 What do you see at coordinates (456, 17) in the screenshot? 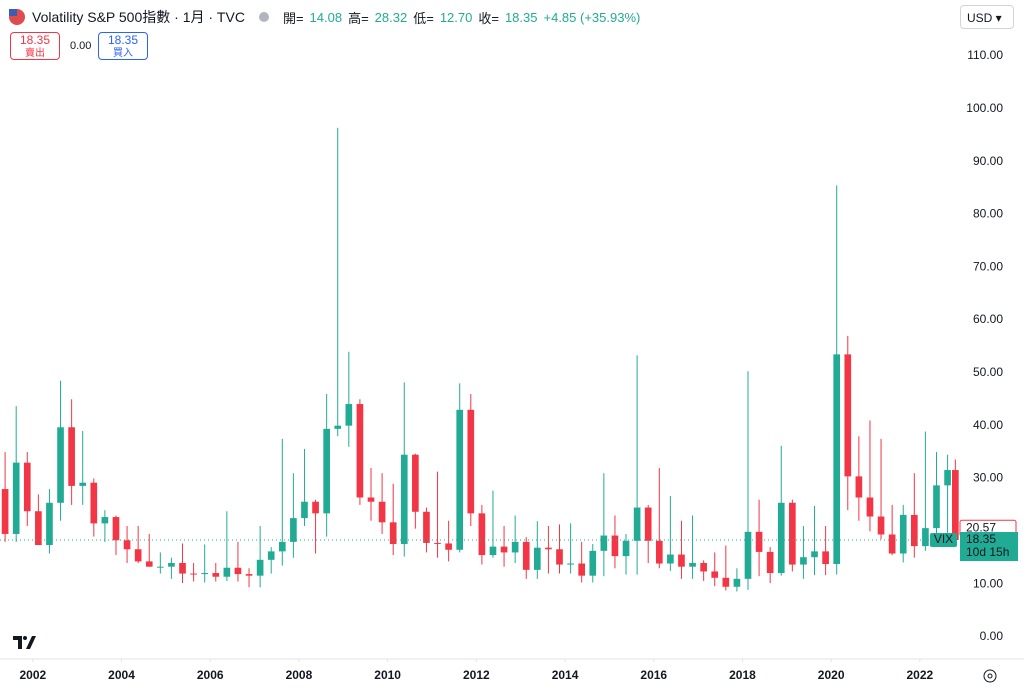
I see `ohlc-value: 12.70` at bounding box center [456, 17].